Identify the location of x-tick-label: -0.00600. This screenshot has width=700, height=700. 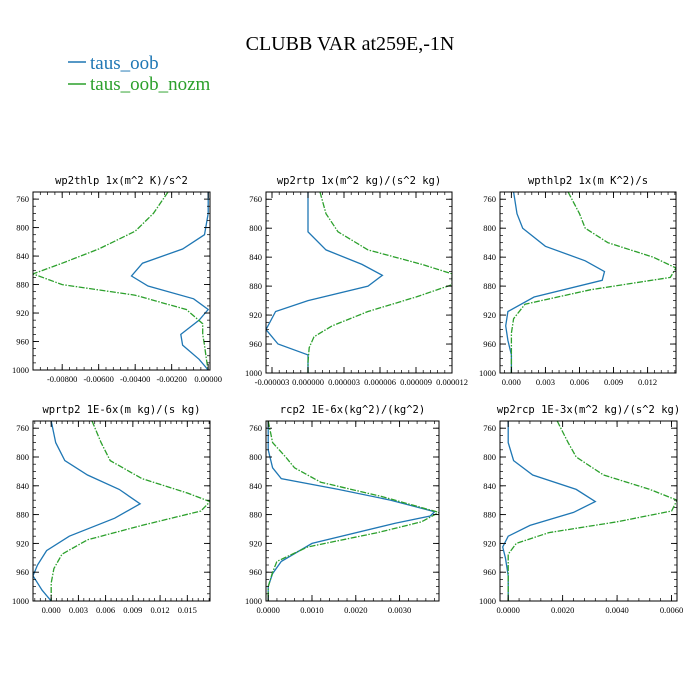
(98, 379).